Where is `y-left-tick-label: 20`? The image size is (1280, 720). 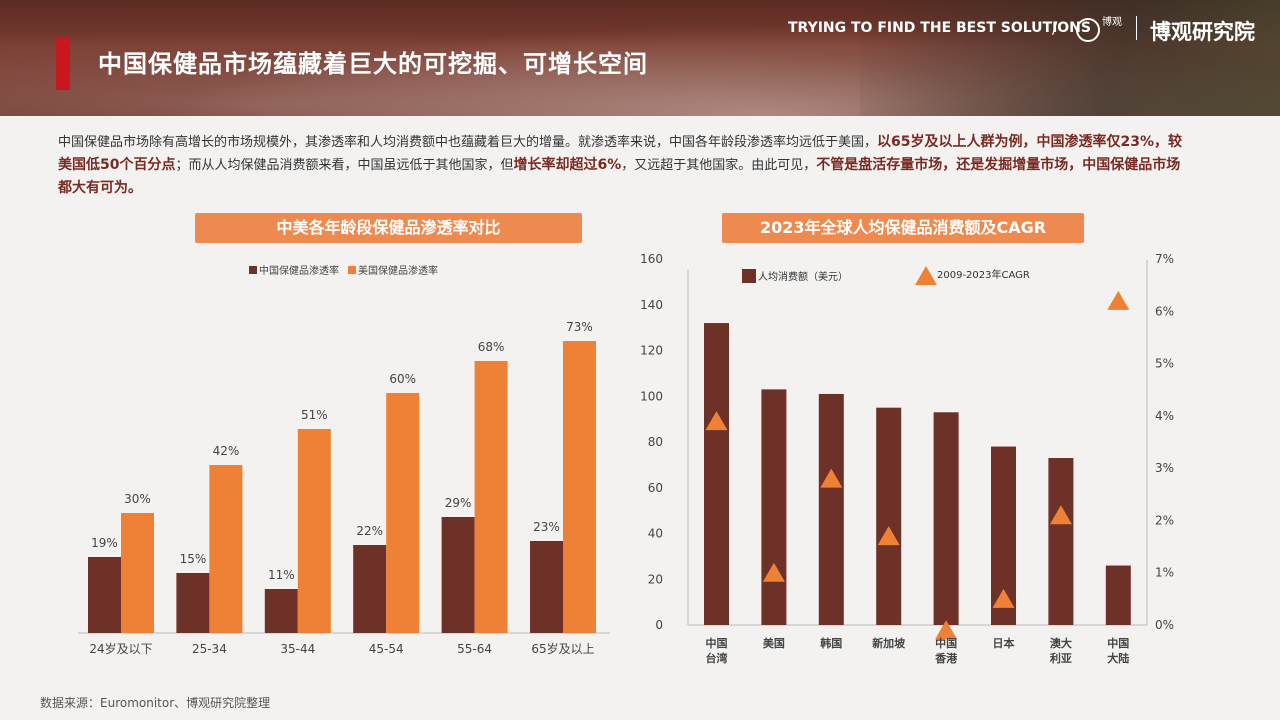
y-left-tick-label: 20 is located at coordinates (655, 579).